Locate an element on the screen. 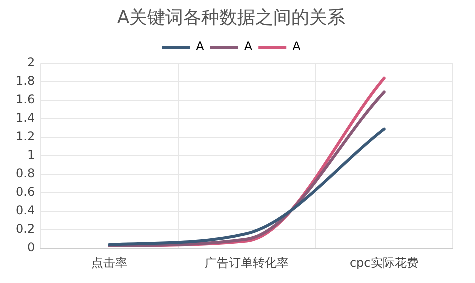 Image resolution: width=475 pixels, height=283 pixels. y-tick-label: 0.6 is located at coordinates (26, 192).